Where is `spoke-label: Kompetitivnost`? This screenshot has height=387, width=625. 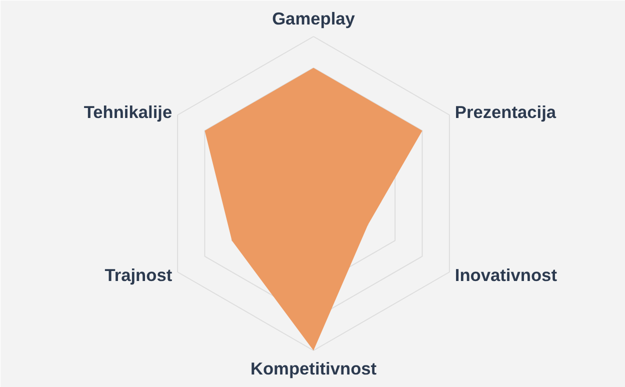
spoke-label: Kompetitivnost is located at coordinates (313, 368).